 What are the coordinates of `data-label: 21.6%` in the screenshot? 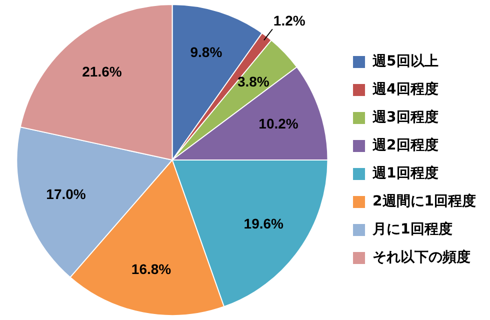 It's located at (102, 72).